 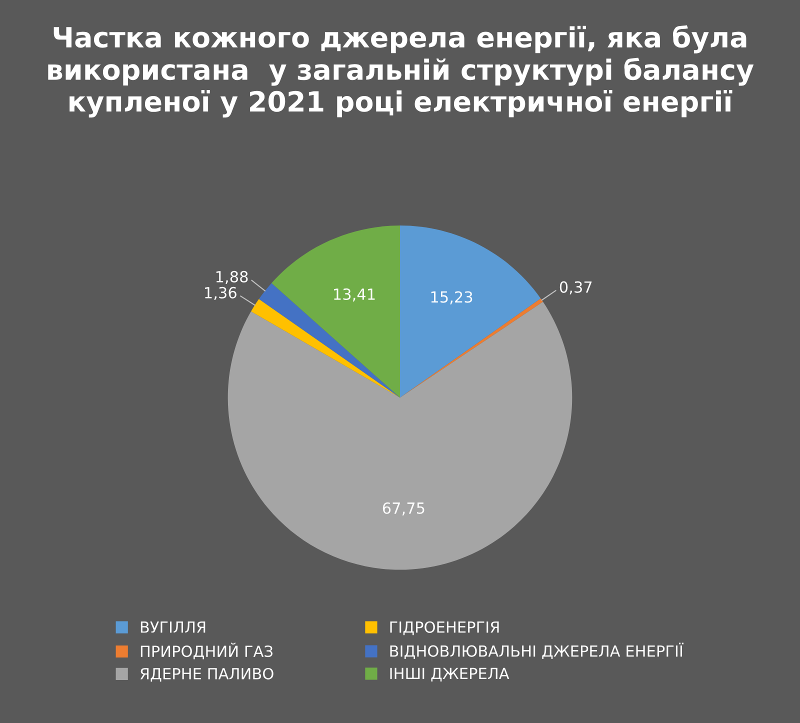 I want to click on data-label: 67,75, so click(x=403, y=509).